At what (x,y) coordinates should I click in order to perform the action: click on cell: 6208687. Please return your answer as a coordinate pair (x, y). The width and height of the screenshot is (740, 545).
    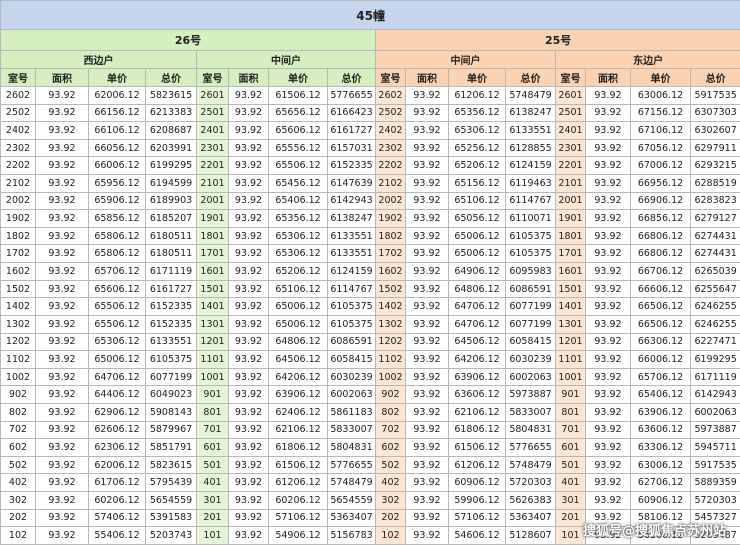
    Looking at the image, I should click on (171, 130).